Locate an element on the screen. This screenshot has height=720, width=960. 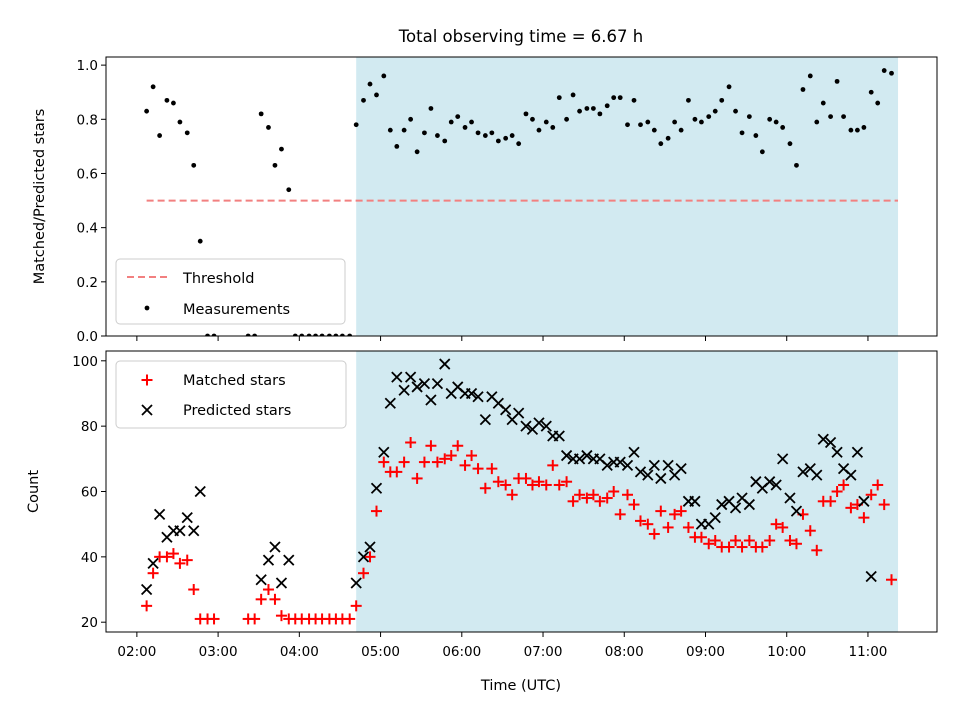
y-tick-label: 40 is located at coordinates (89, 558).